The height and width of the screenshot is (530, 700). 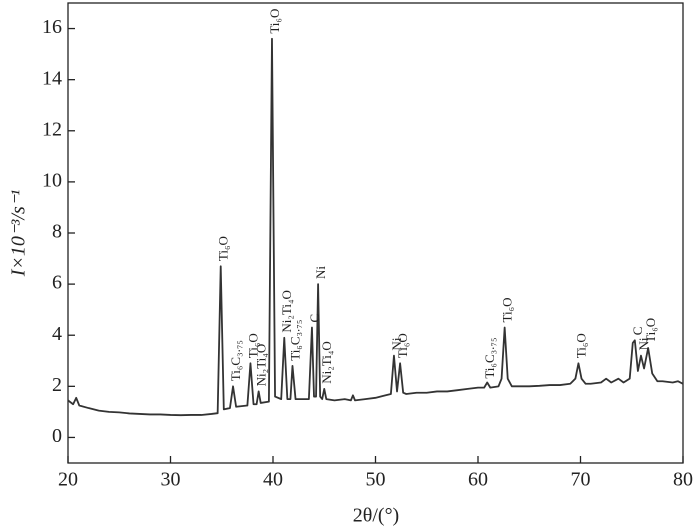 What do you see at coordinates (581, 480) in the screenshot?
I see `x-tick-label: 70` at bounding box center [581, 480].